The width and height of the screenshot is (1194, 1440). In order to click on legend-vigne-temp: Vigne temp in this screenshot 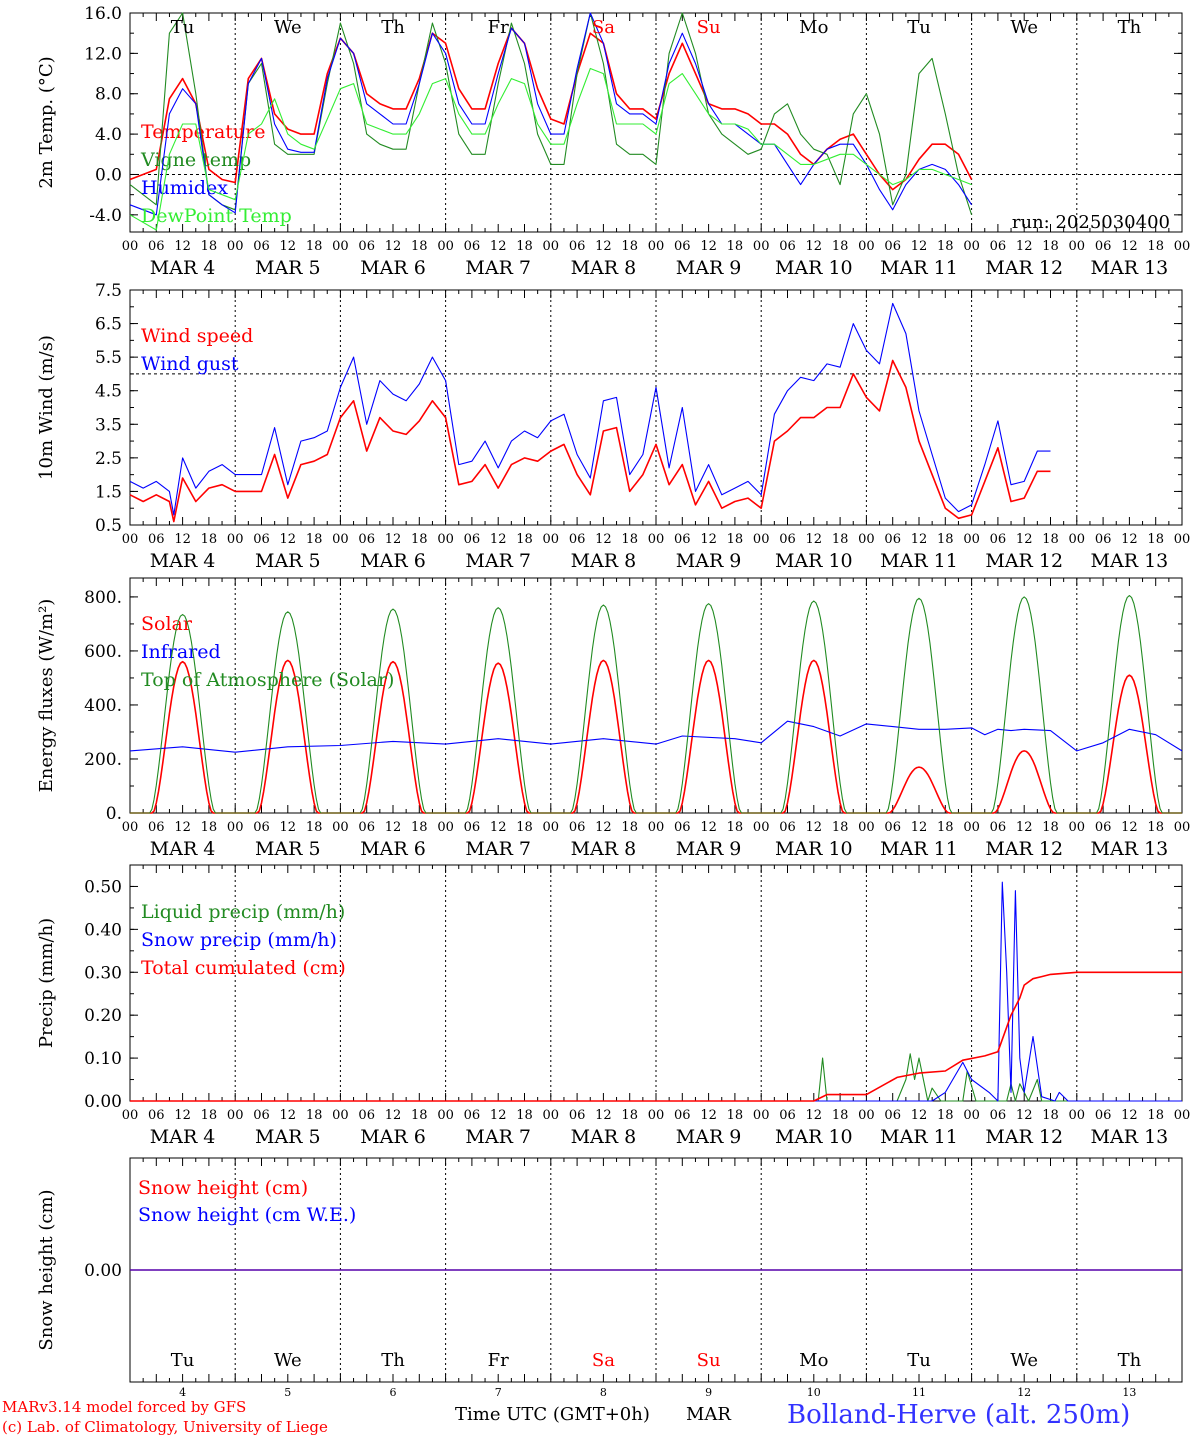, I will do `click(195, 160)`.